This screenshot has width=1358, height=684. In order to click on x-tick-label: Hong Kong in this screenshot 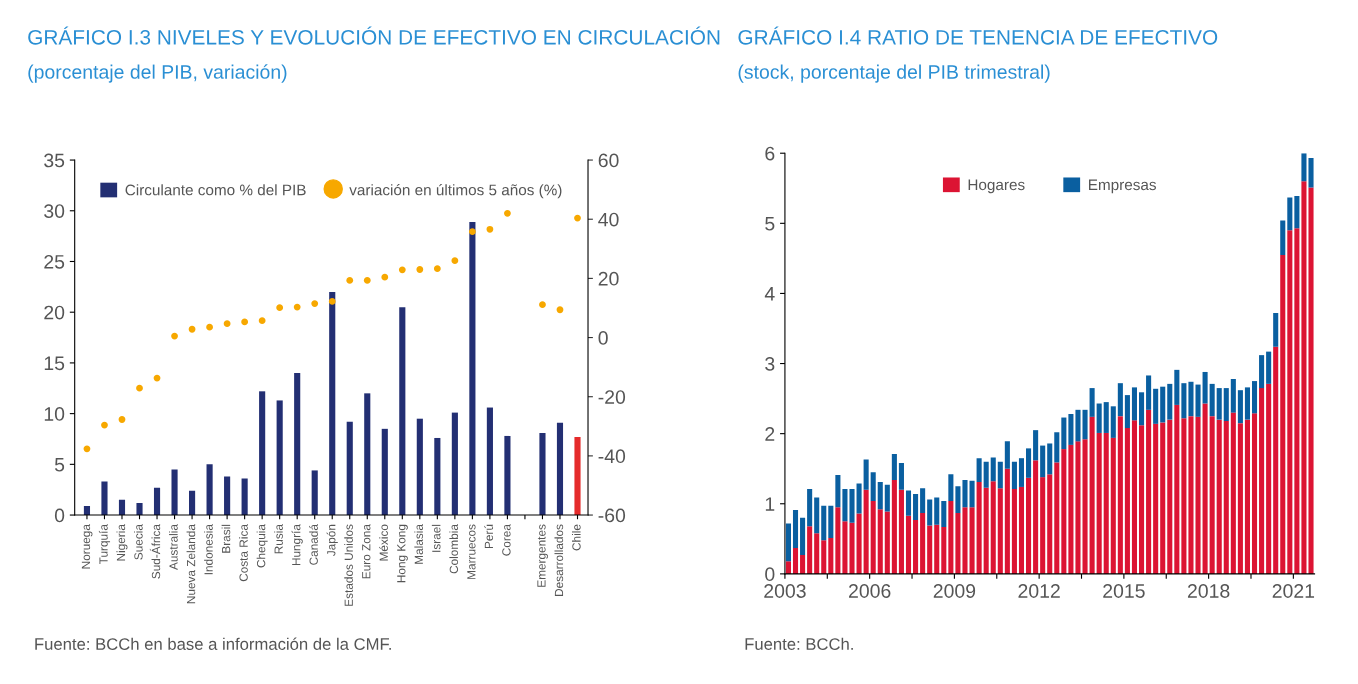, I will do `click(402, 553)`.